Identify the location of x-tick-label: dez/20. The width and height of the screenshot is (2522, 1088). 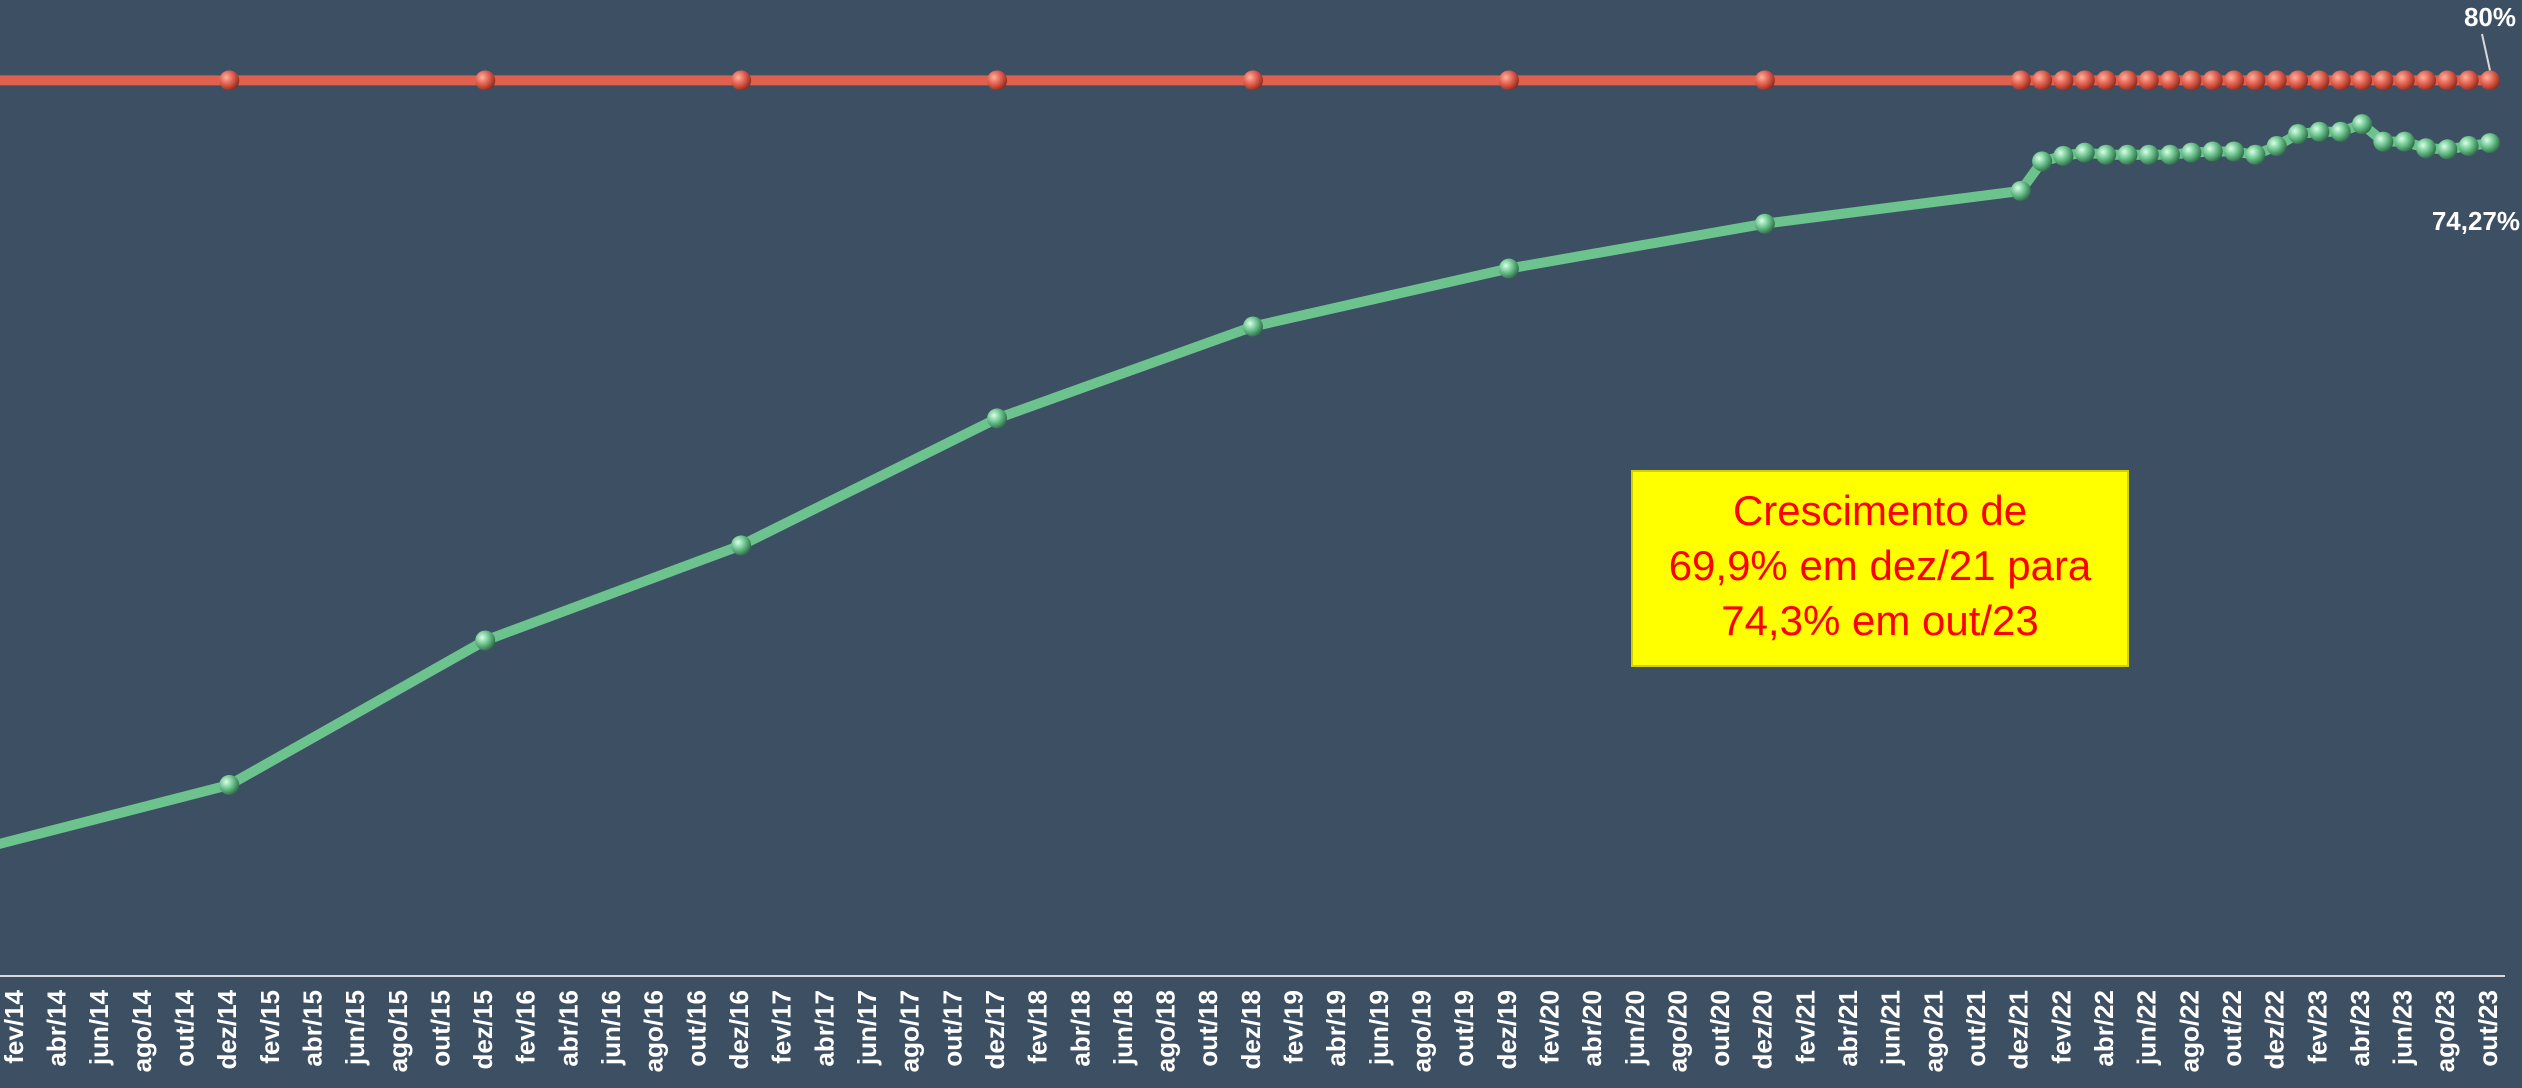
(1763, 1030).